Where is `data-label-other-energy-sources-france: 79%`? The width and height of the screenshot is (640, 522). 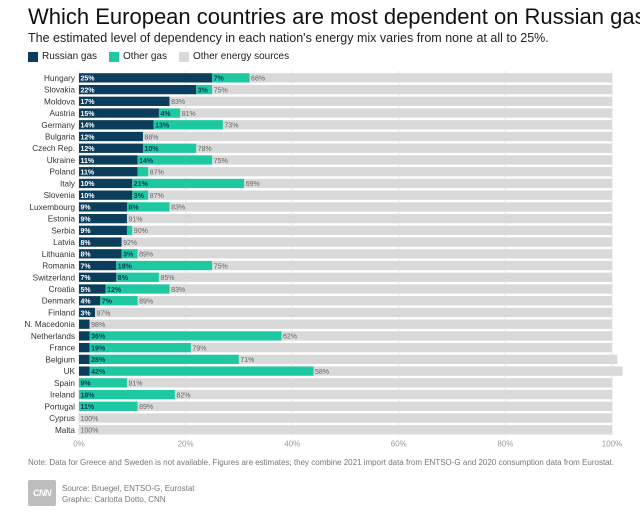
data-label-other-energy-sources-france: 79% is located at coordinates (199, 348).